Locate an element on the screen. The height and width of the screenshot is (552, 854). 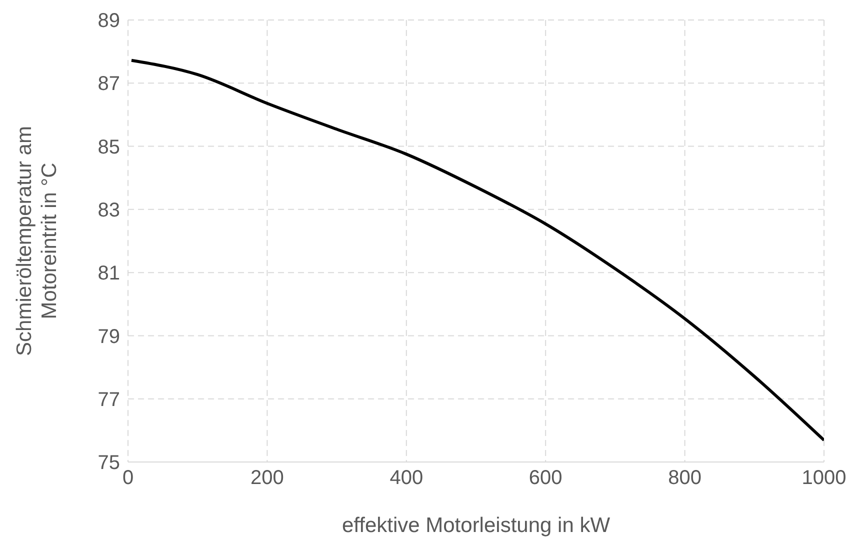
x-tick-label: 800 is located at coordinates (685, 478).